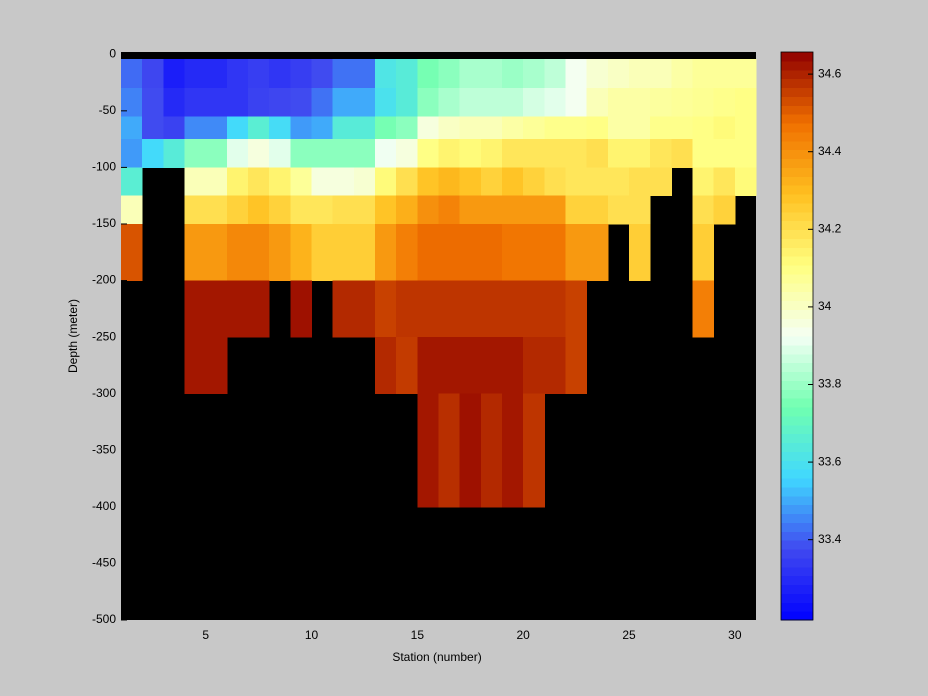 The width and height of the screenshot is (928, 696). I want to click on colorbar-tick-label: 34, so click(825, 306).